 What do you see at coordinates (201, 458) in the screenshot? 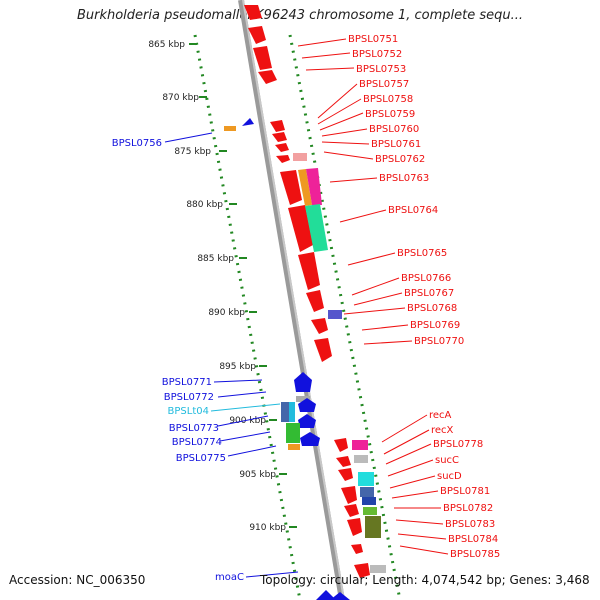
I see `gene-label: BPSL0775` at bounding box center [201, 458].